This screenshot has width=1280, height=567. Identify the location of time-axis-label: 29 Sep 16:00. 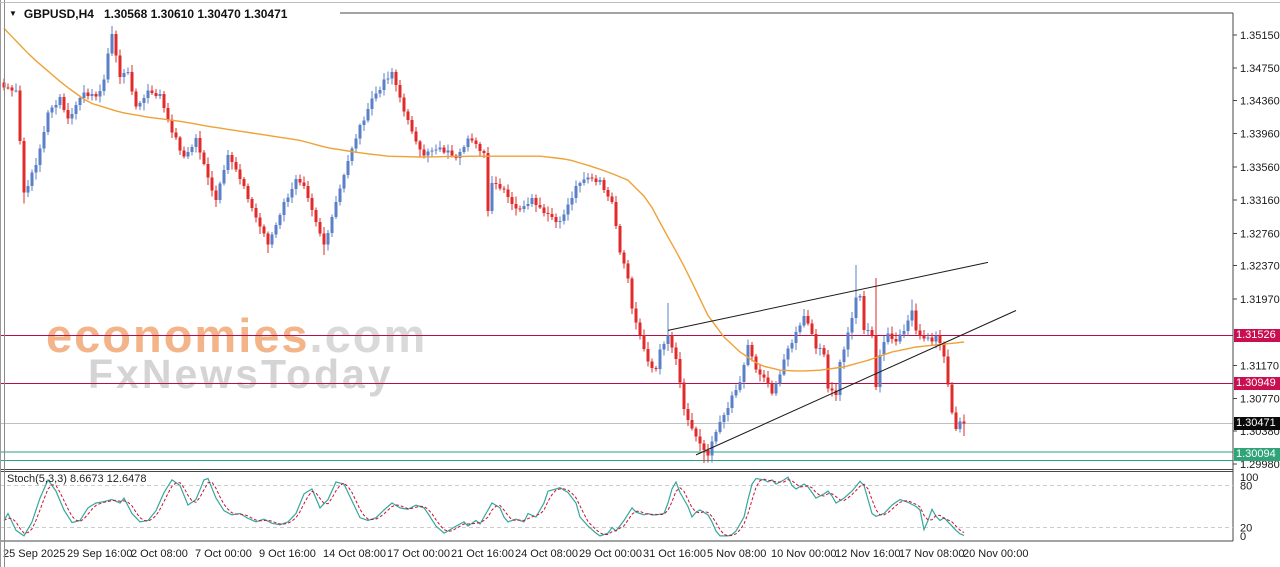
(99, 554).